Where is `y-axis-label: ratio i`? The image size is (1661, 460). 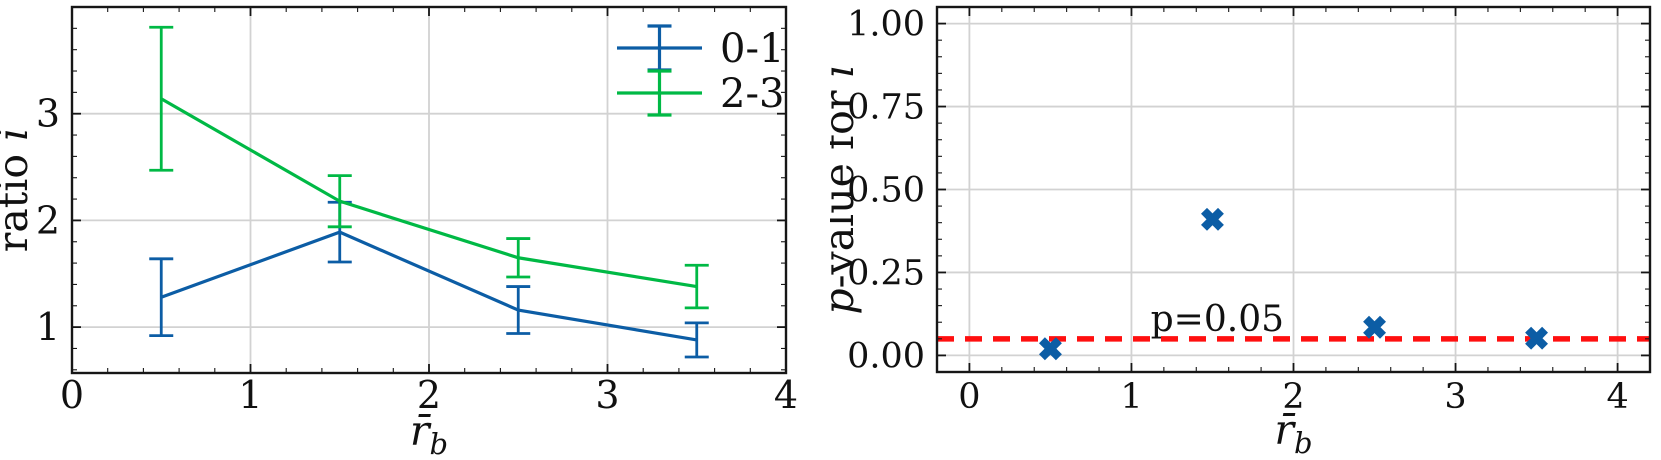
y-axis-label: ratio i is located at coordinates (18, 190).